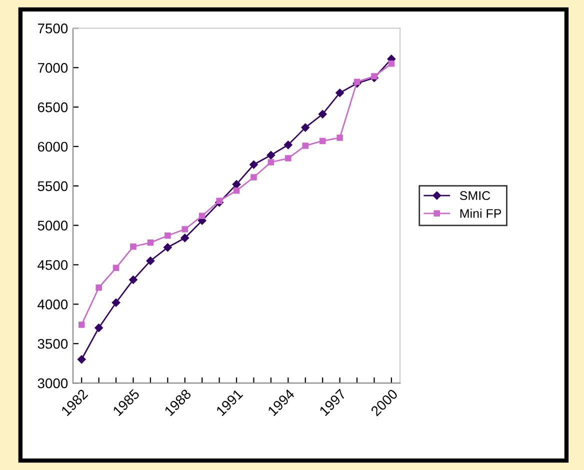  Describe the element at coordinates (475, 195) in the screenshot. I see `legend-label: SMIC` at that location.